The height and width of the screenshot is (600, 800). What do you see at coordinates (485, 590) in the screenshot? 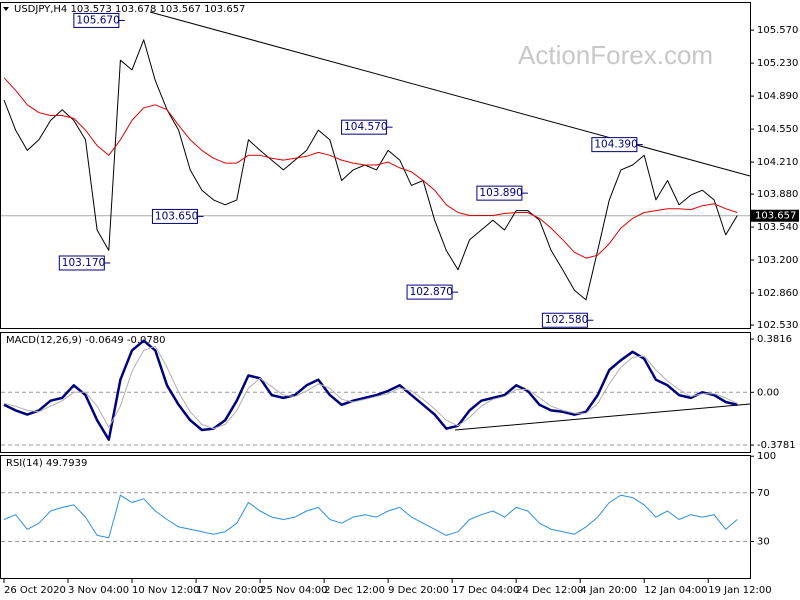
I see `x-tick-label: 17 Dec 04:00` at bounding box center [485, 590].